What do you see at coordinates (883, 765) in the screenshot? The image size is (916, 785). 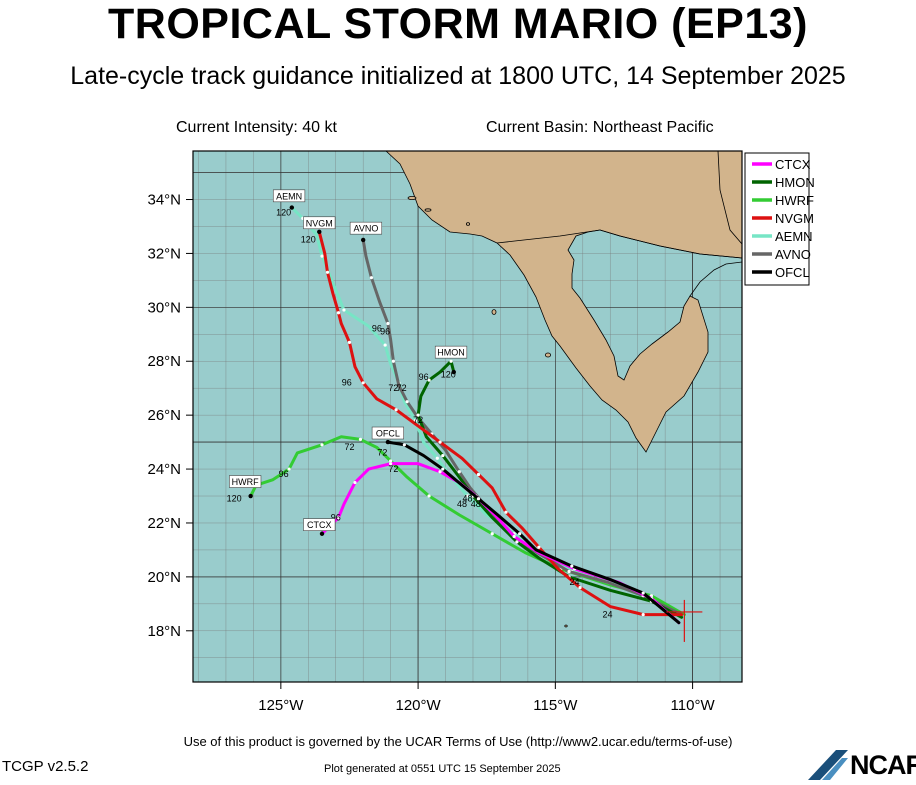 I see `logo-text: NCAR` at bounding box center [883, 765].